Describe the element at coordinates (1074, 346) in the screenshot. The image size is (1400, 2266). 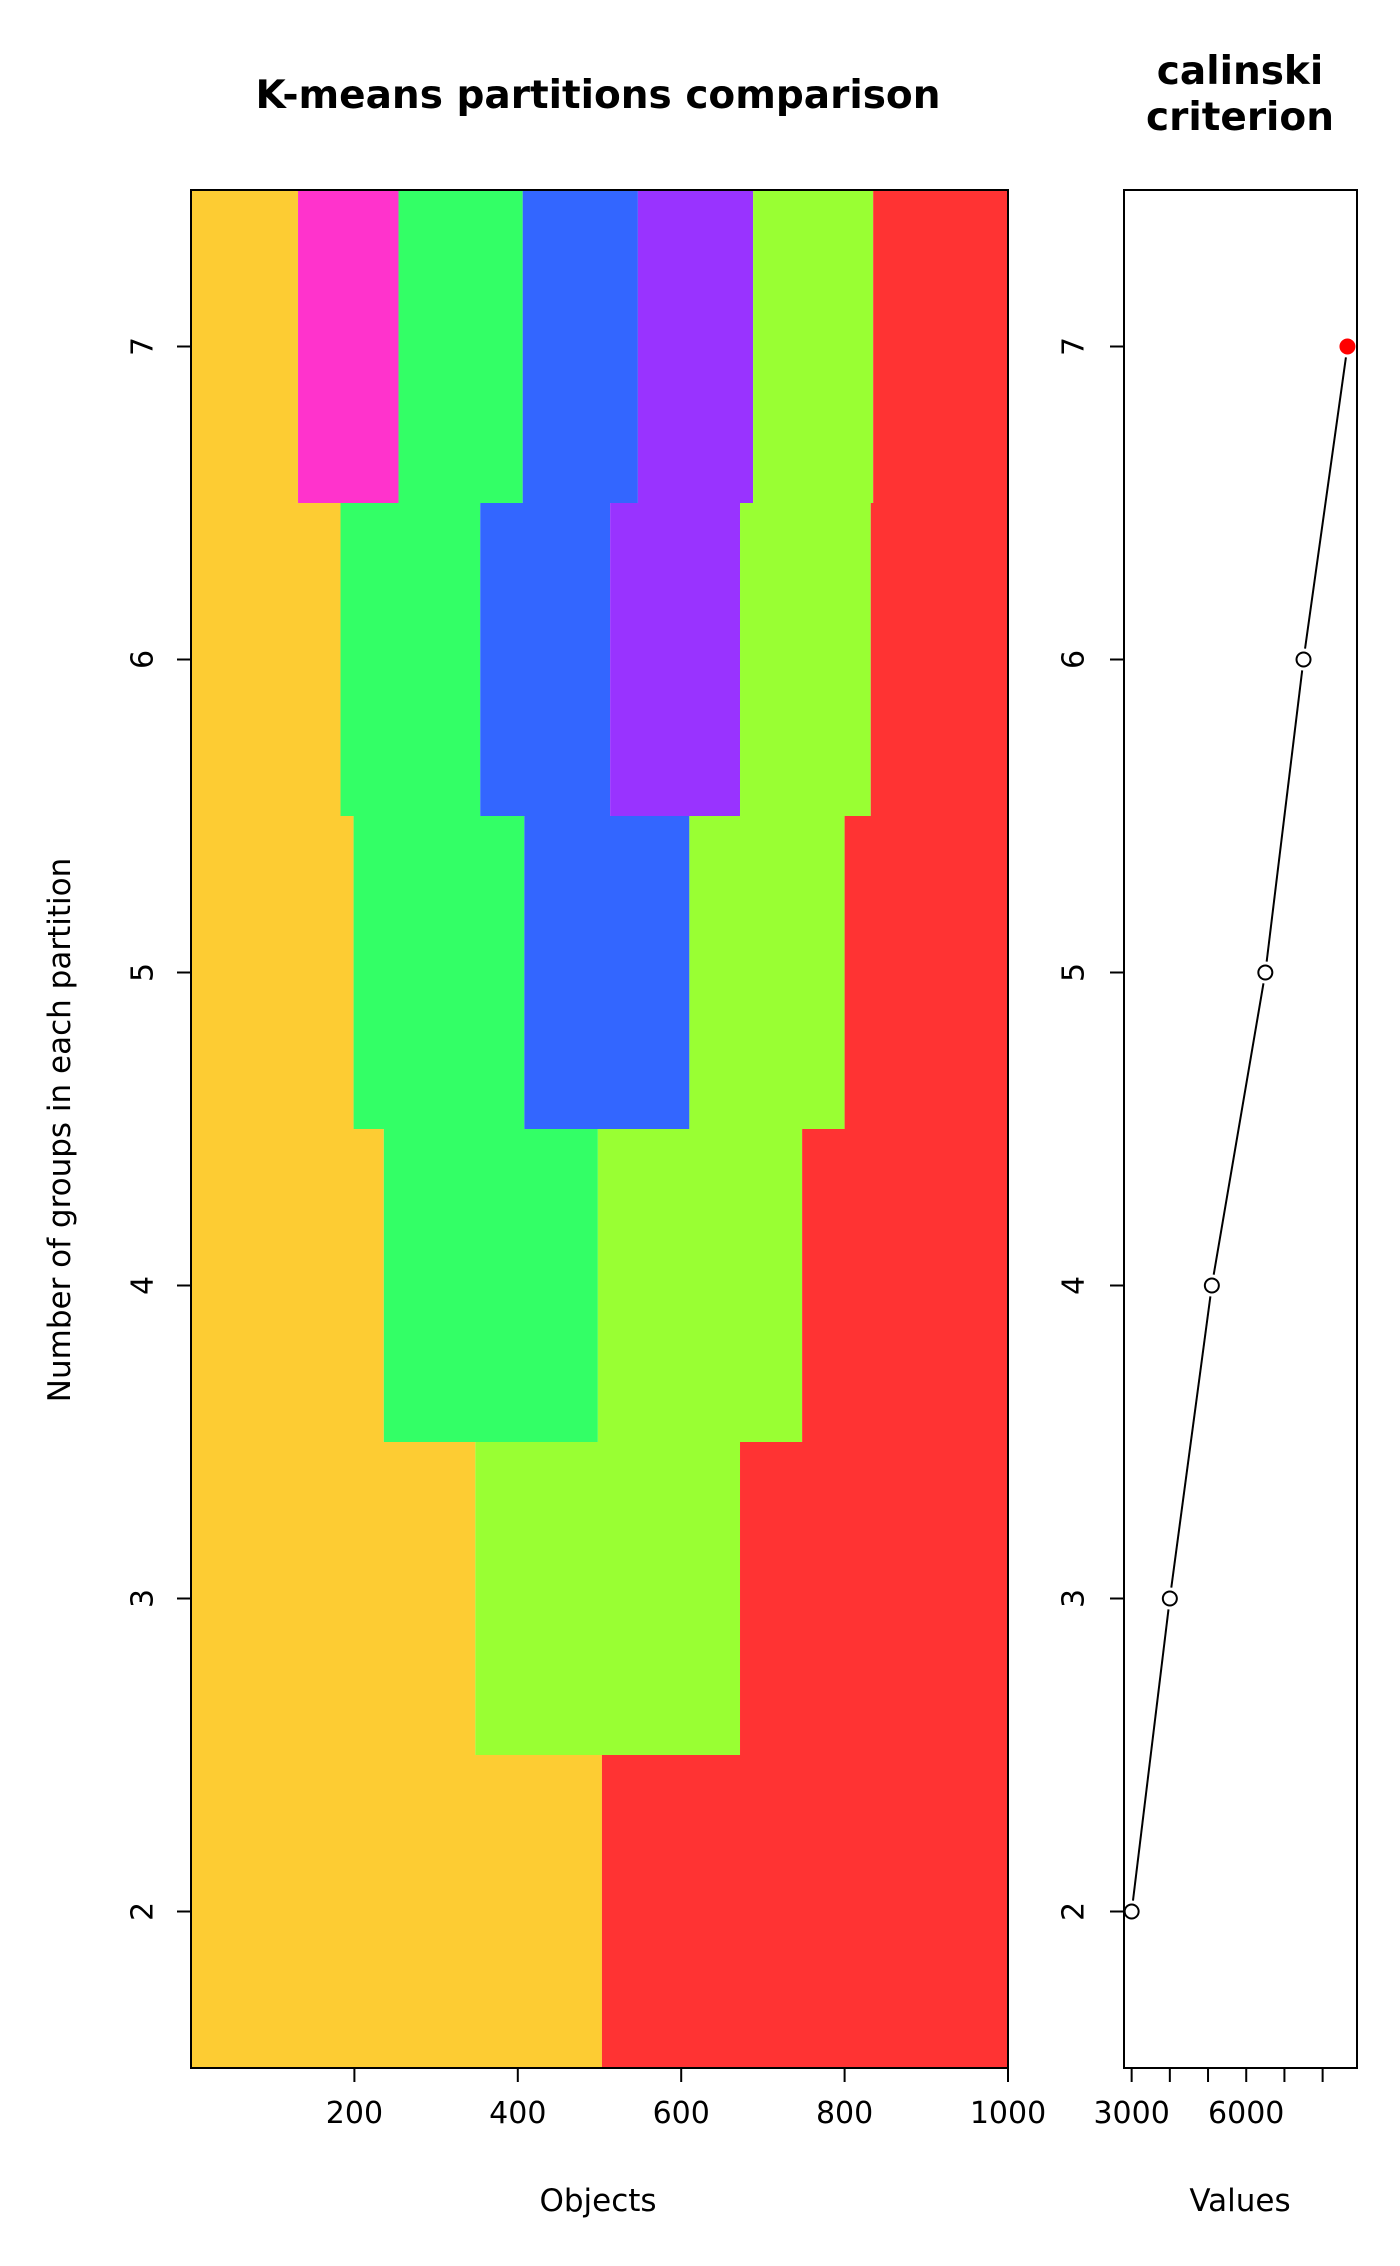
I see `criterion-y-tick-label-7: 7` at that location.